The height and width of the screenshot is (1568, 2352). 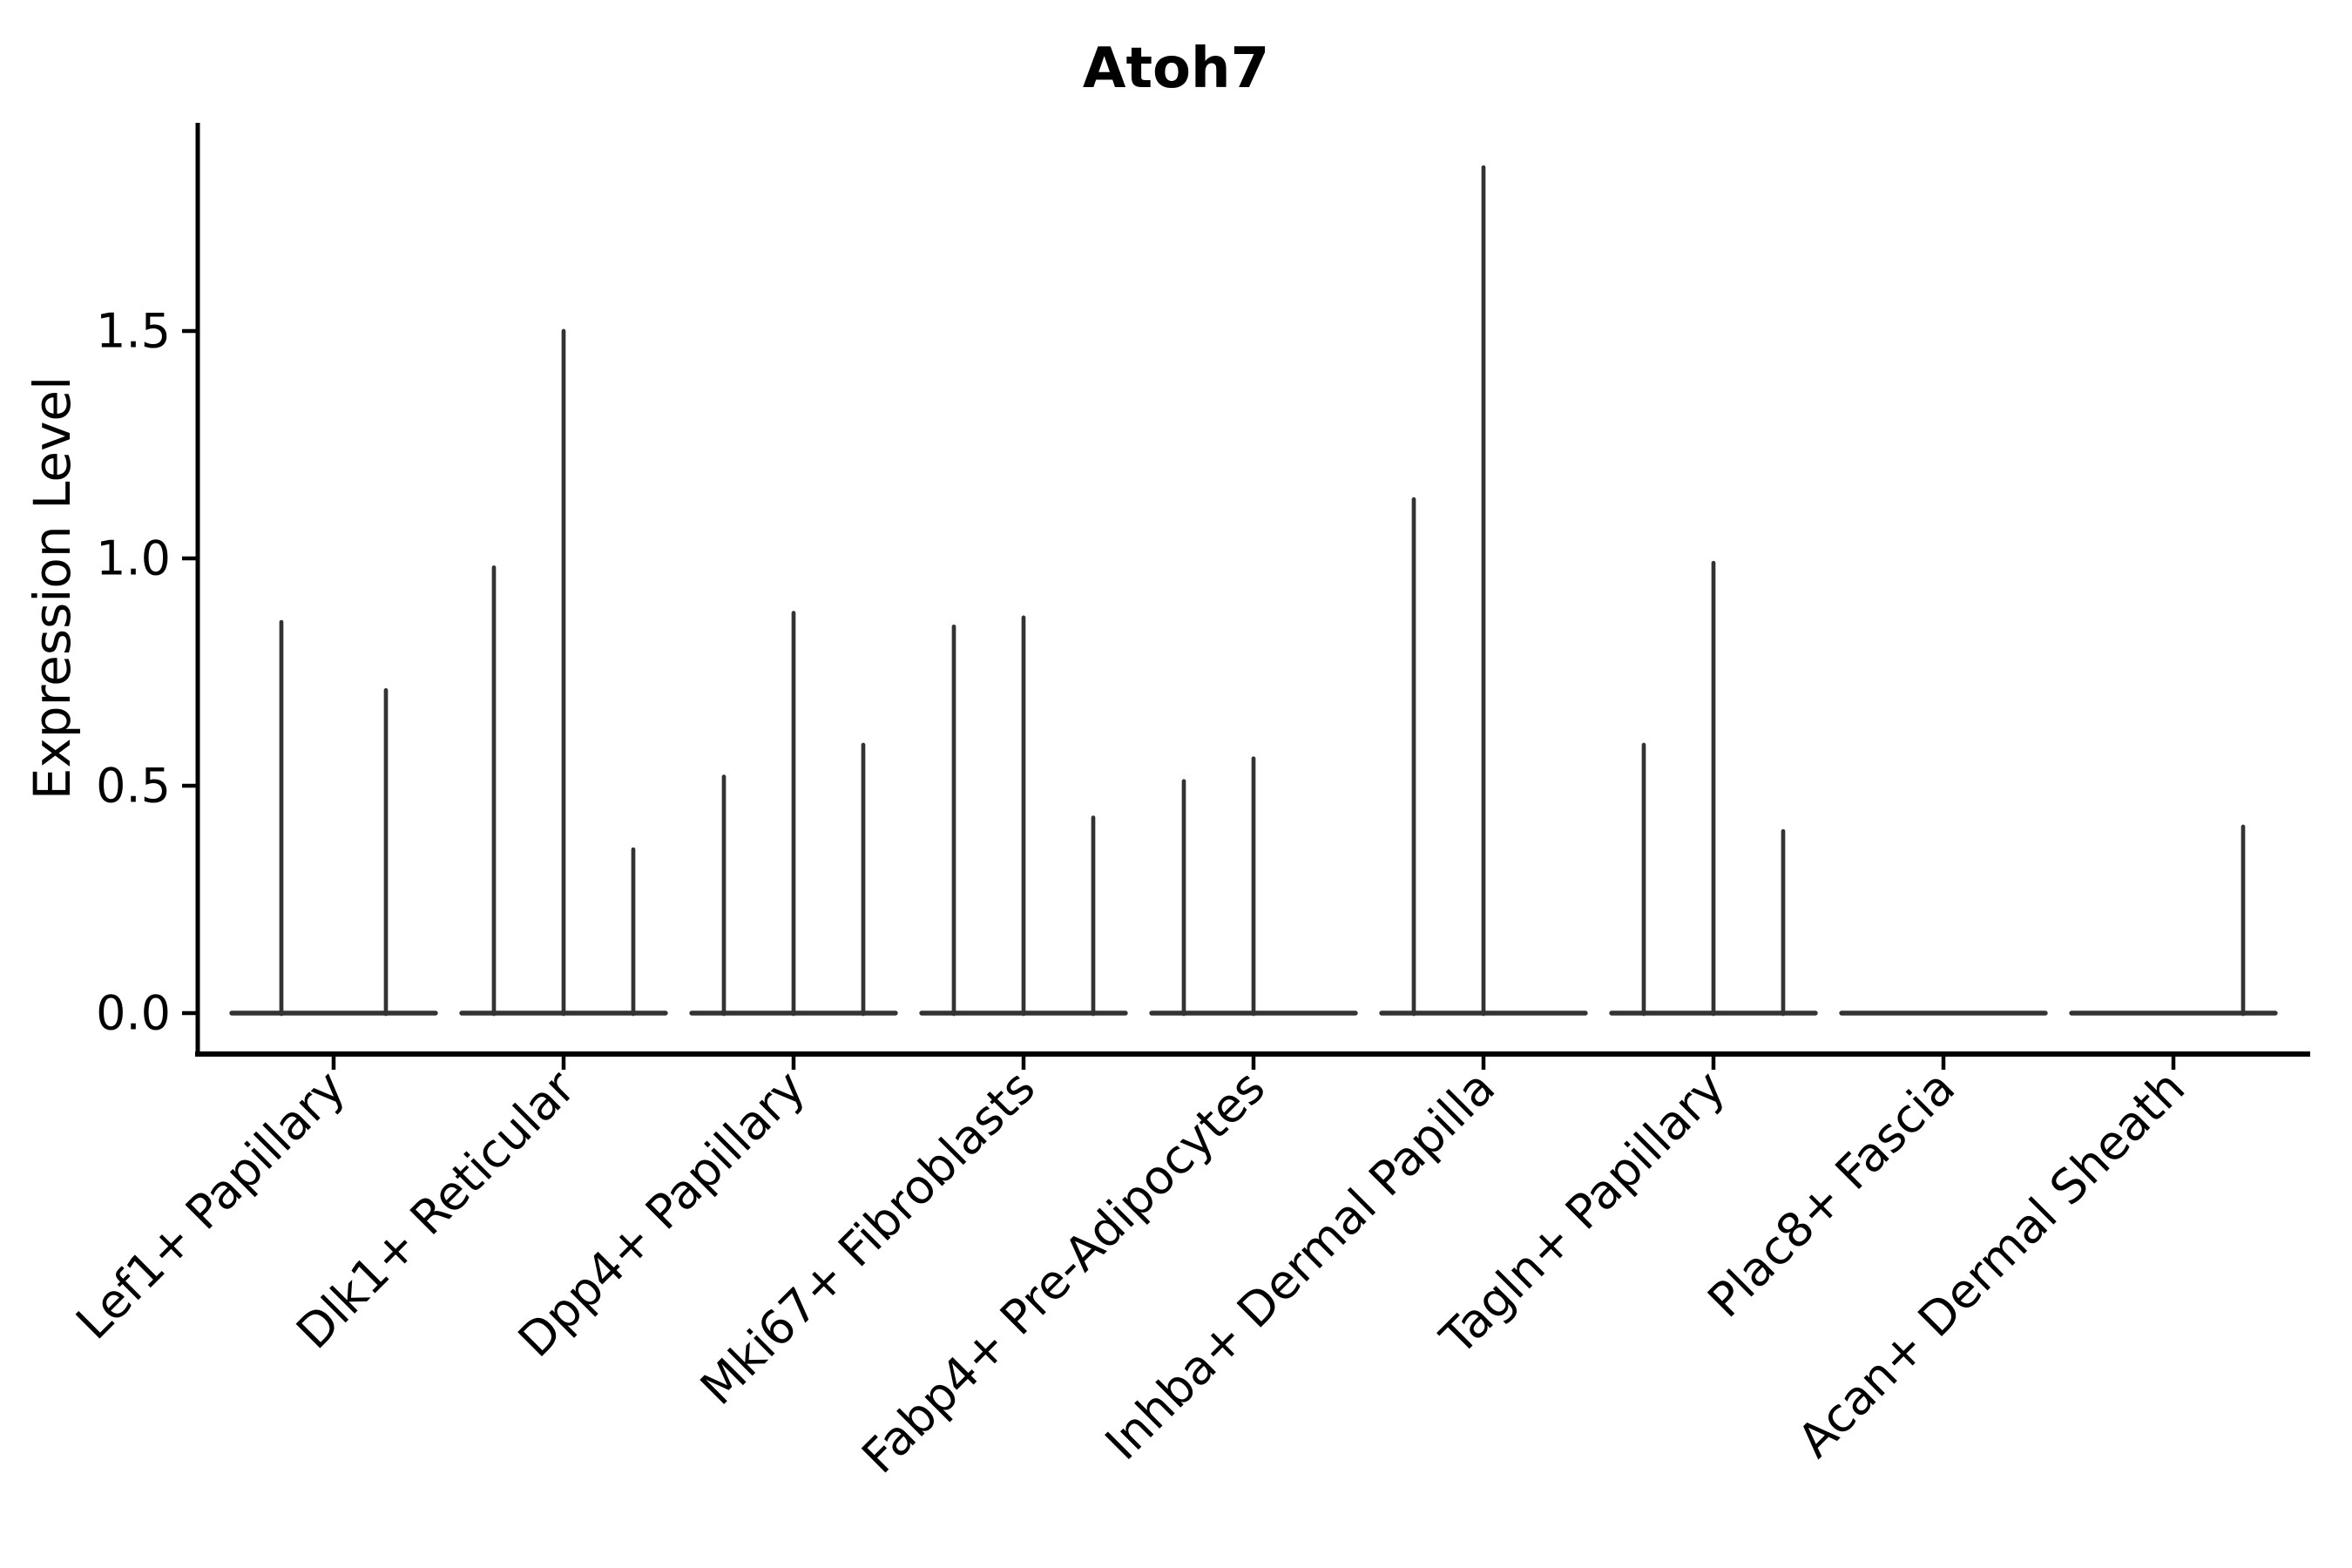 What do you see at coordinates (1176, 69) in the screenshot?
I see `plot-title: Atoh7` at bounding box center [1176, 69].